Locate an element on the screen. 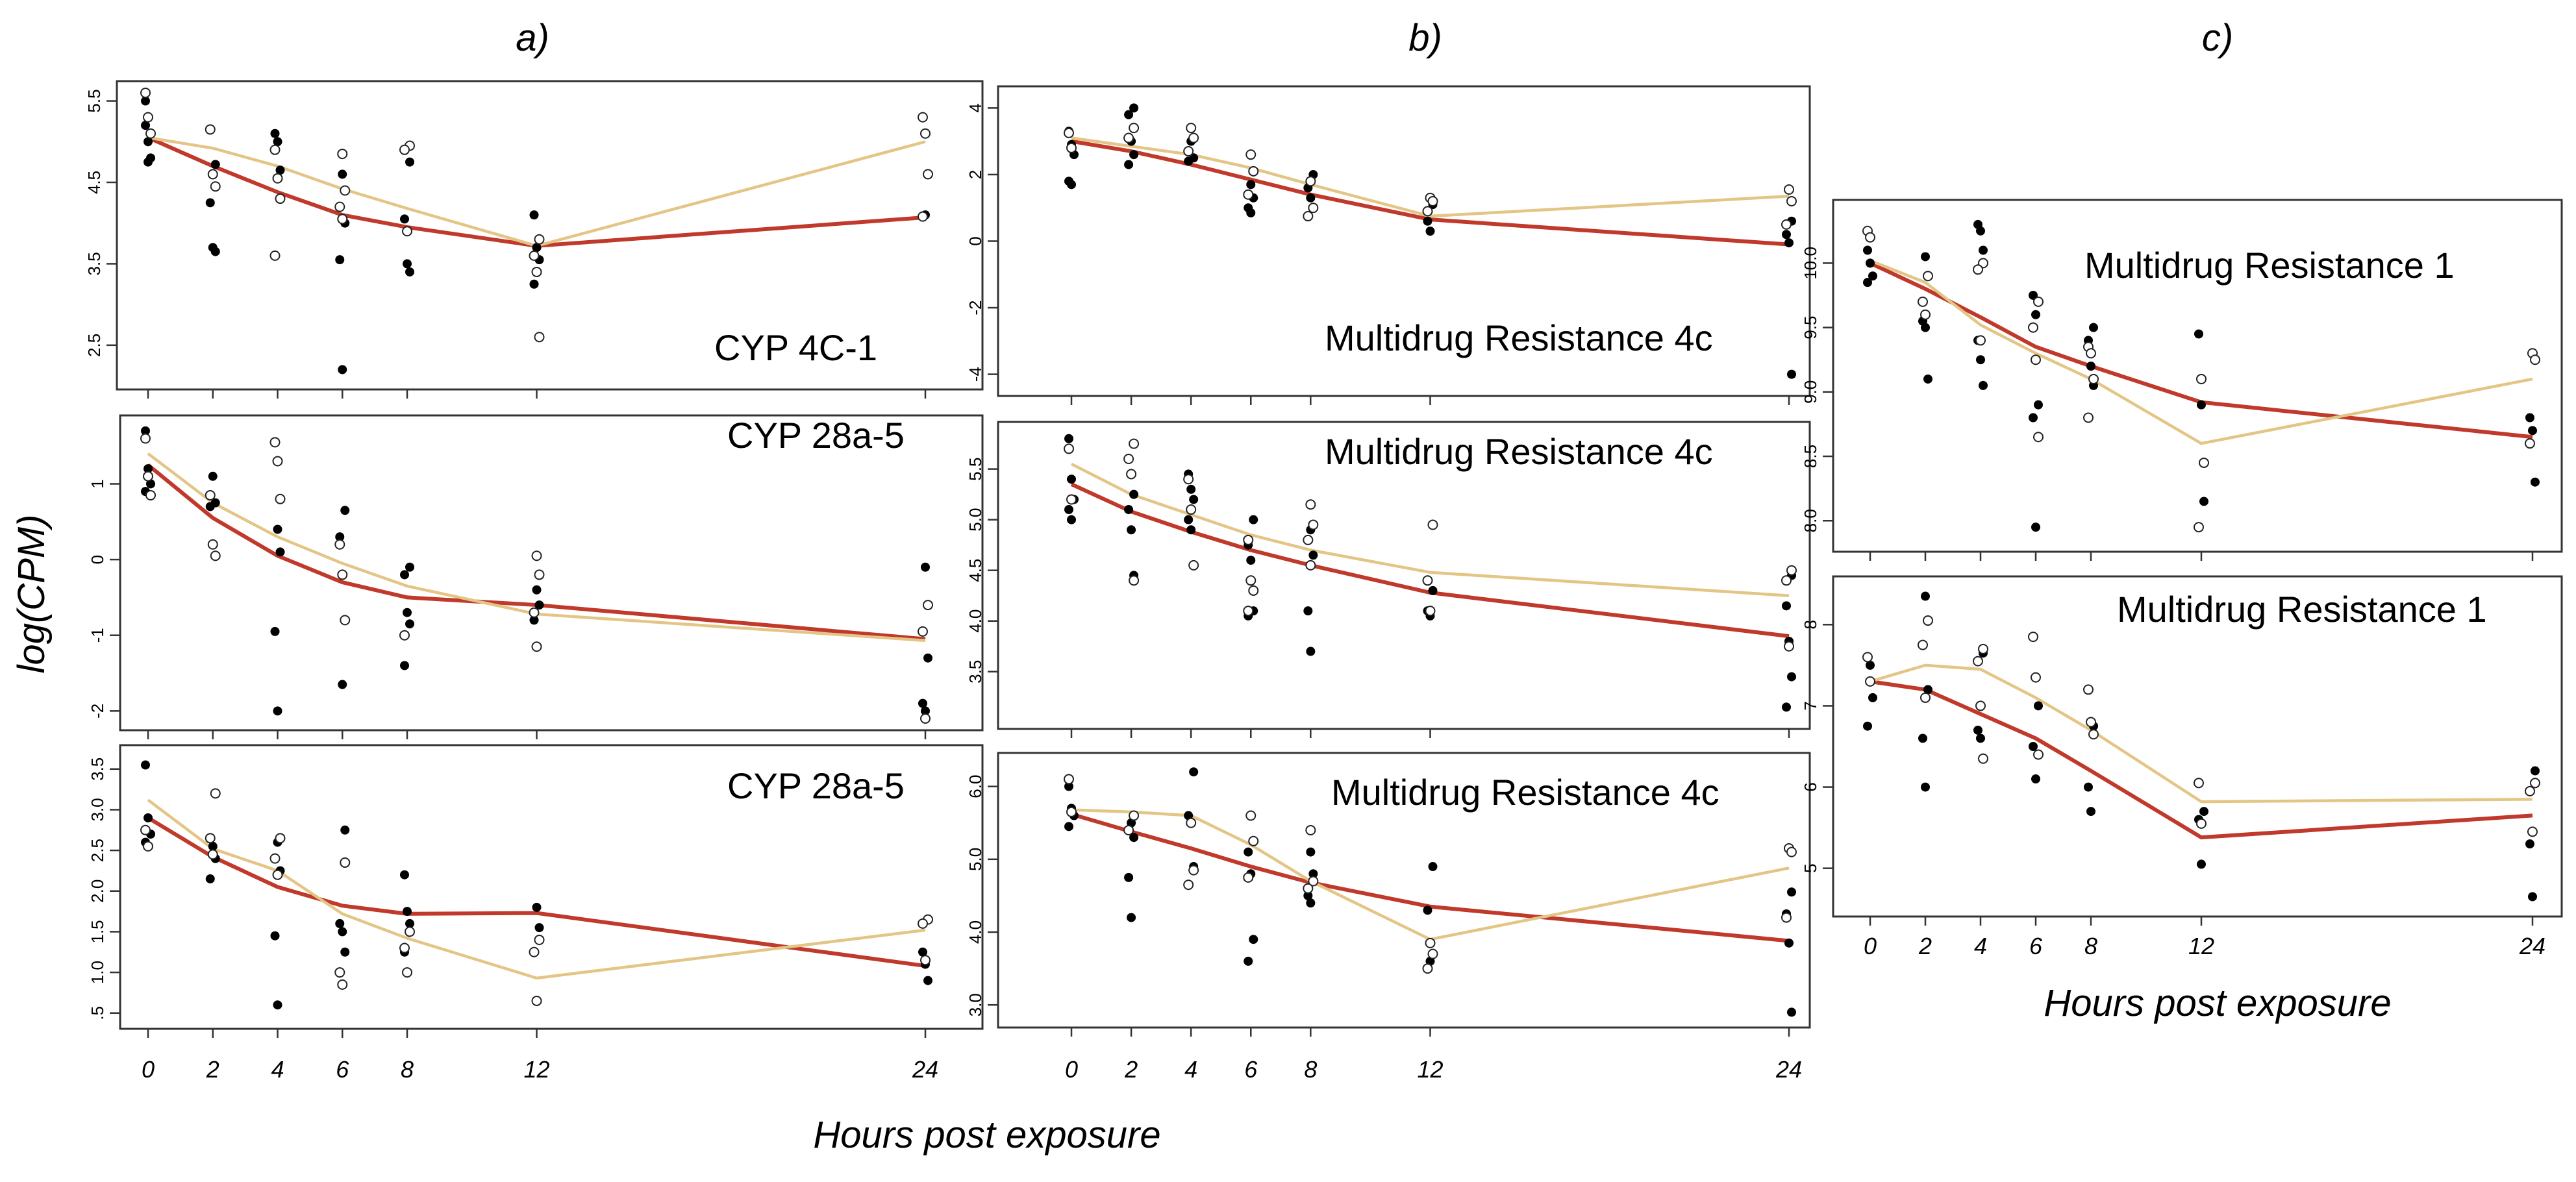  y-tick-label: 2.0 is located at coordinates (97, 891).